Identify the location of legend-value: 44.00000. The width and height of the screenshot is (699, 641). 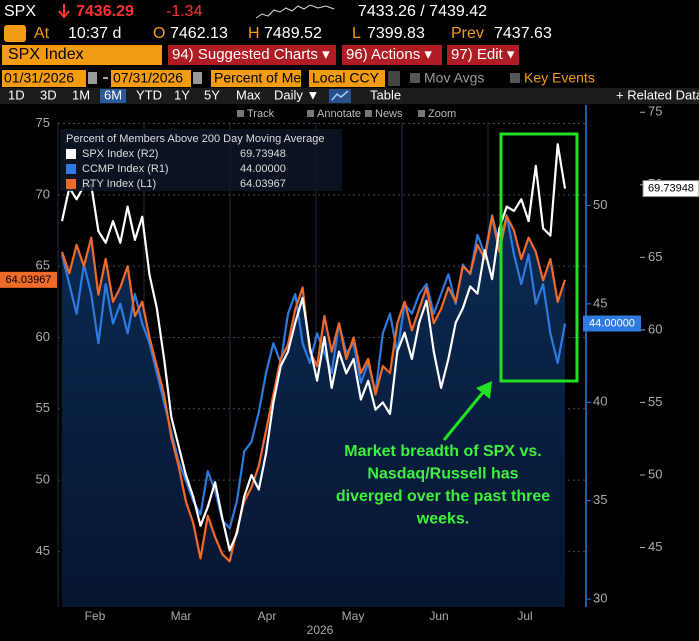
(263, 169).